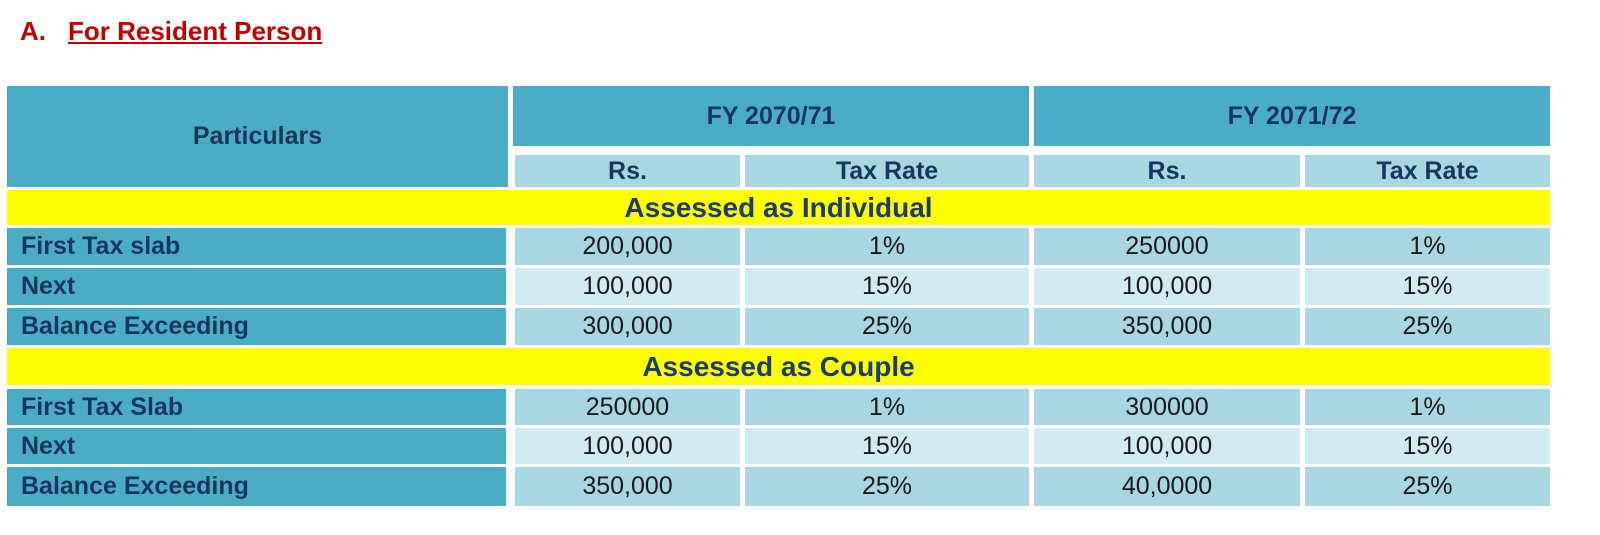  Describe the element at coordinates (1292, 116) in the screenshot. I see `fy-header-2: FY 2071/72` at that location.